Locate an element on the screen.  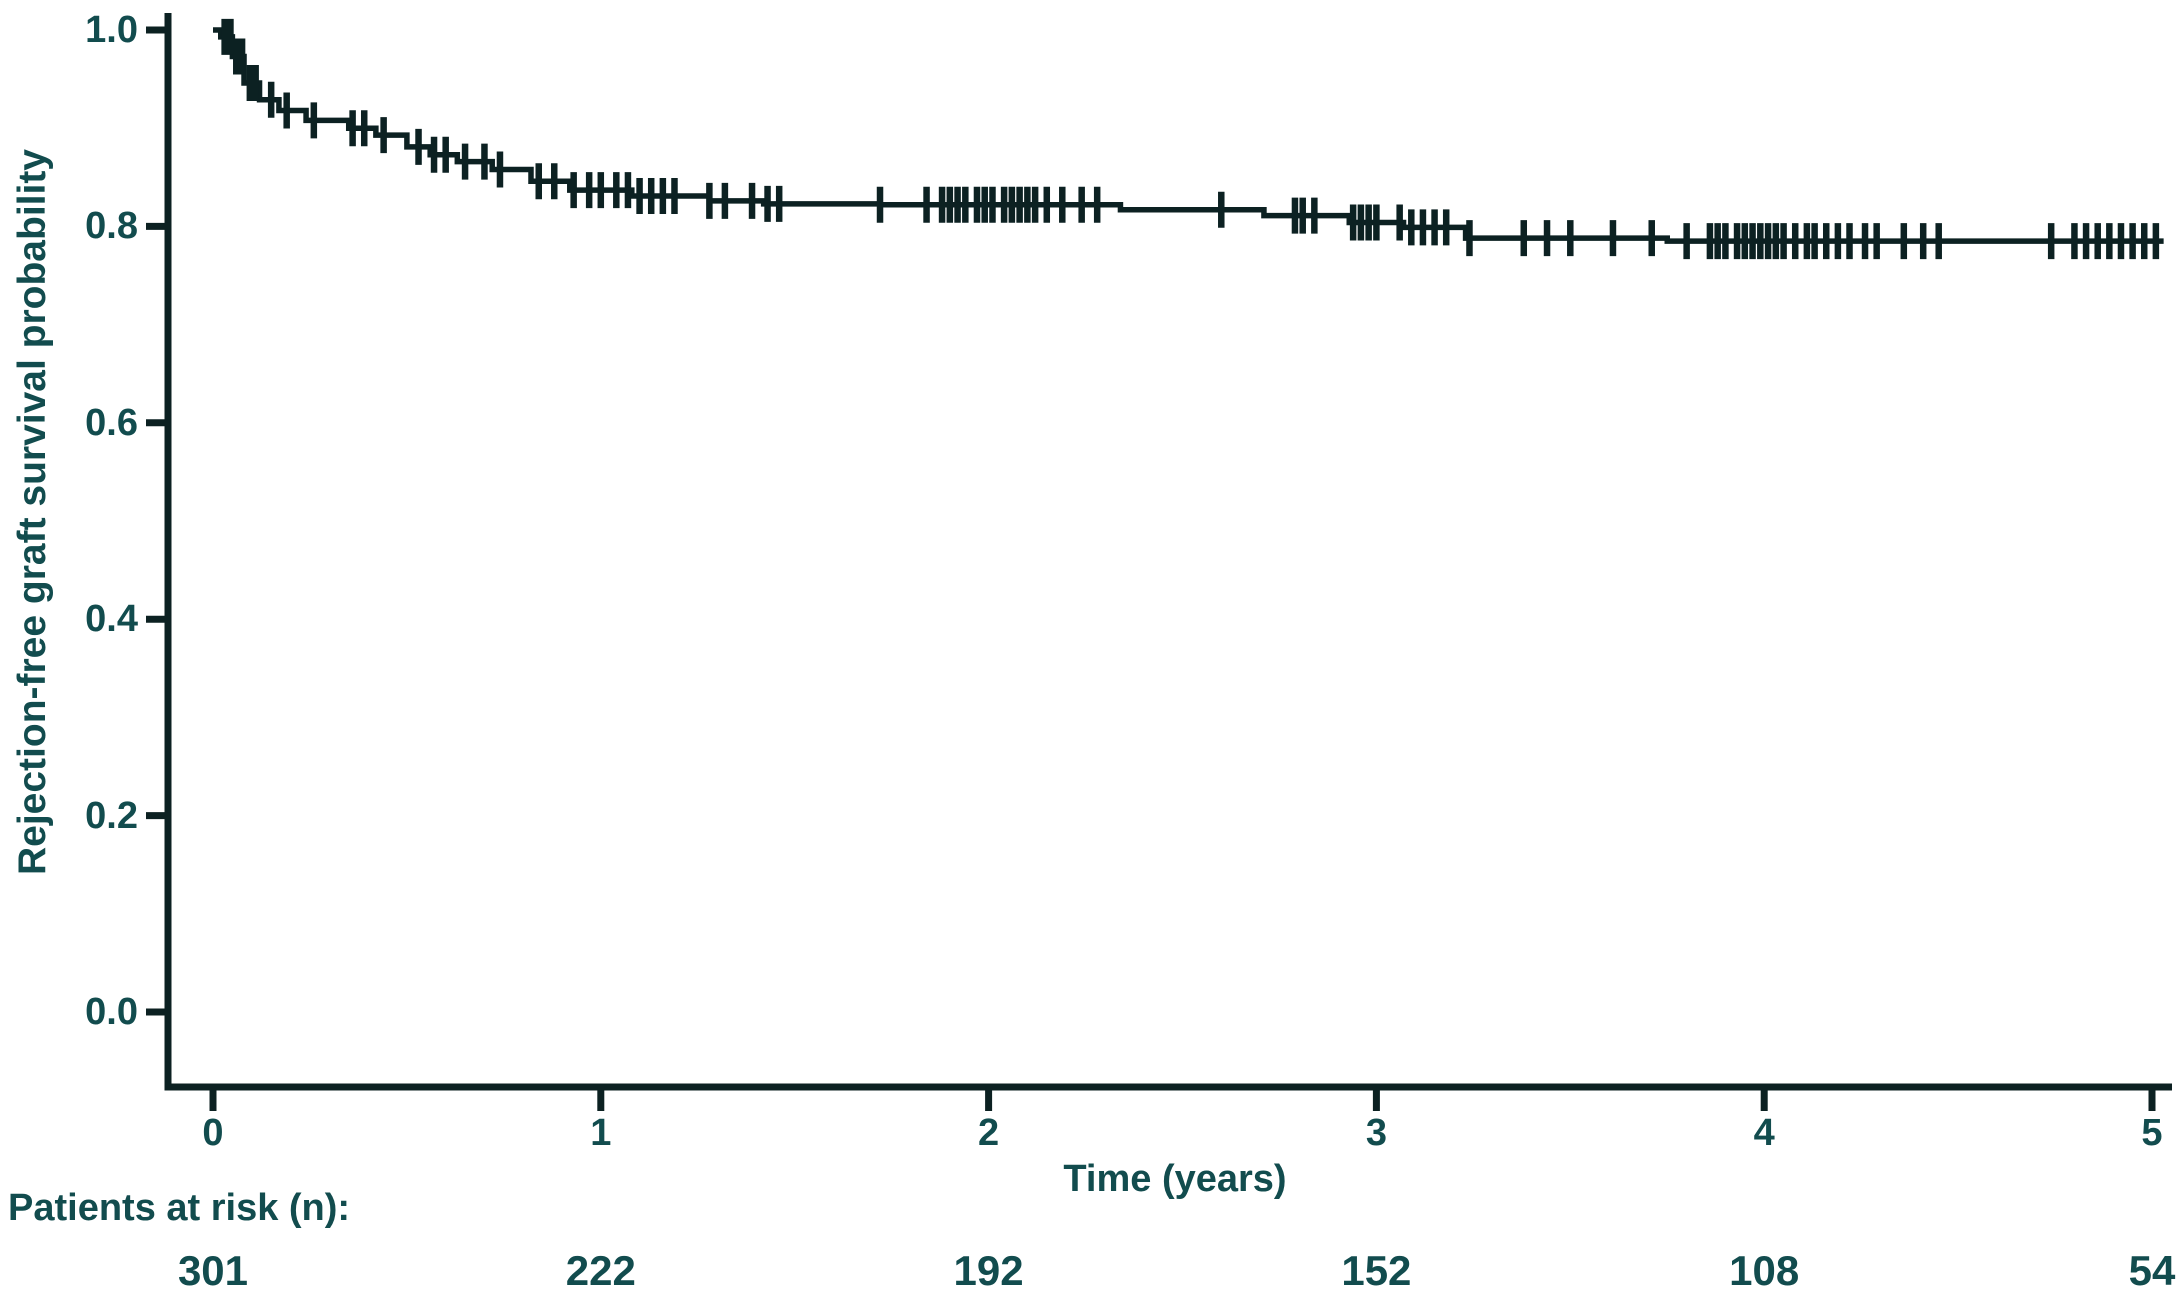
survival-curve is located at coordinates (1188, 135).